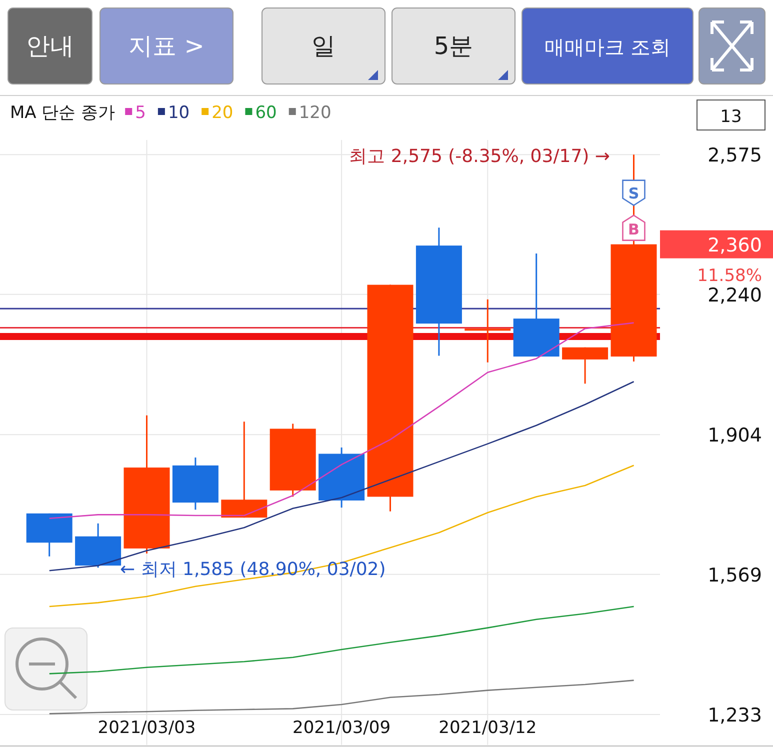 The height and width of the screenshot is (748, 773). What do you see at coordinates (634, 229) in the screenshot?
I see `annotation: B` at bounding box center [634, 229].